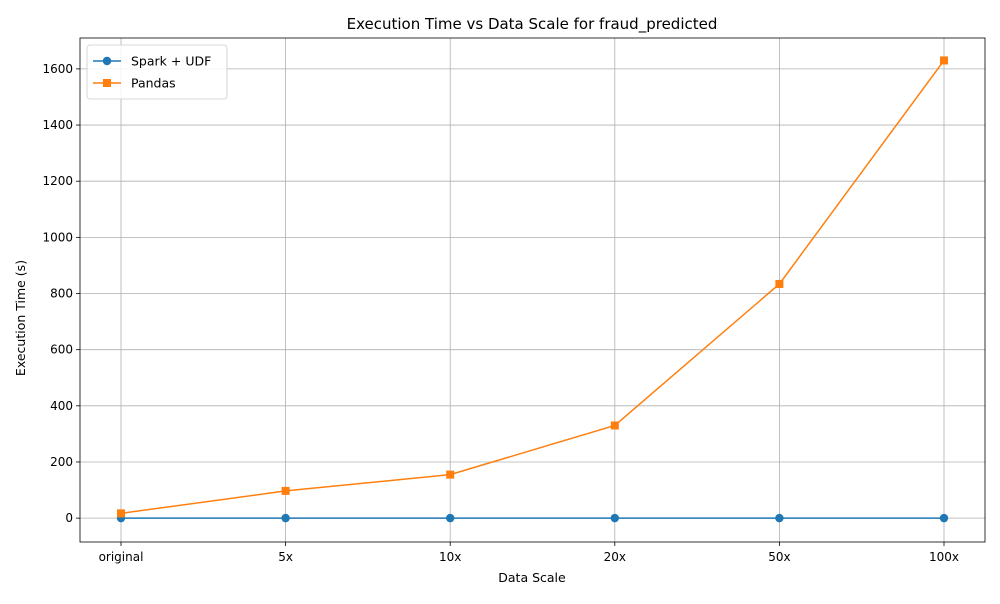  What do you see at coordinates (61, 294) in the screenshot?
I see `y-tick-label: 800` at bounding box center [61, 294].